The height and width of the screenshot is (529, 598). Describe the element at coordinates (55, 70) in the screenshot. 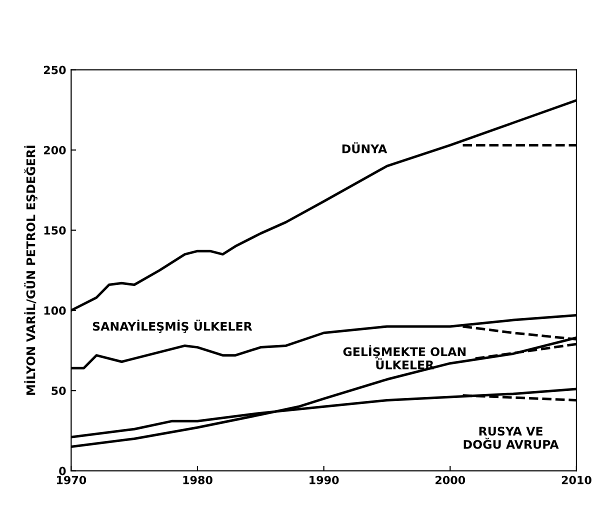

I see `y-tick-label: 250` at that location.